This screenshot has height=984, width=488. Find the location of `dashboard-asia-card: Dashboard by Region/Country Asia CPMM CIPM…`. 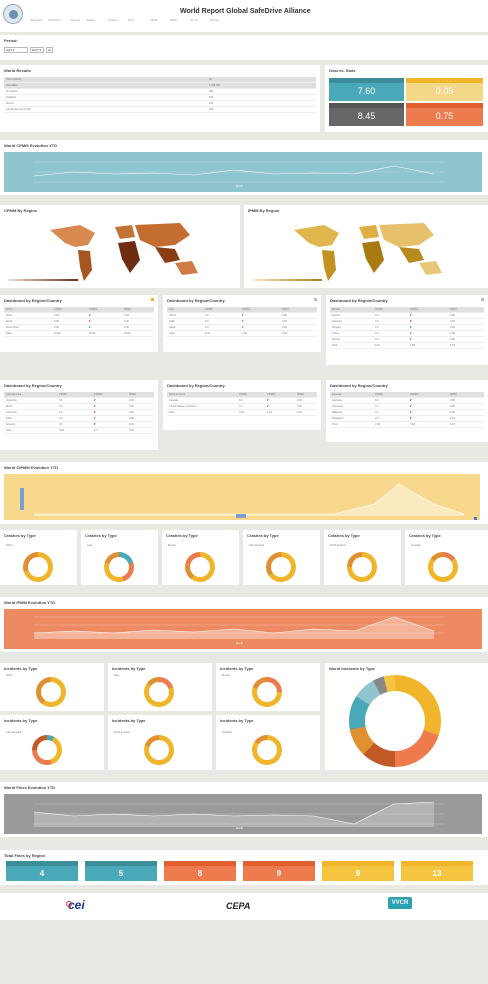

dashboard-asia-card: Dashboard by Region/Country Asia CPMM CIPM… is located at coordinates (242, 323).